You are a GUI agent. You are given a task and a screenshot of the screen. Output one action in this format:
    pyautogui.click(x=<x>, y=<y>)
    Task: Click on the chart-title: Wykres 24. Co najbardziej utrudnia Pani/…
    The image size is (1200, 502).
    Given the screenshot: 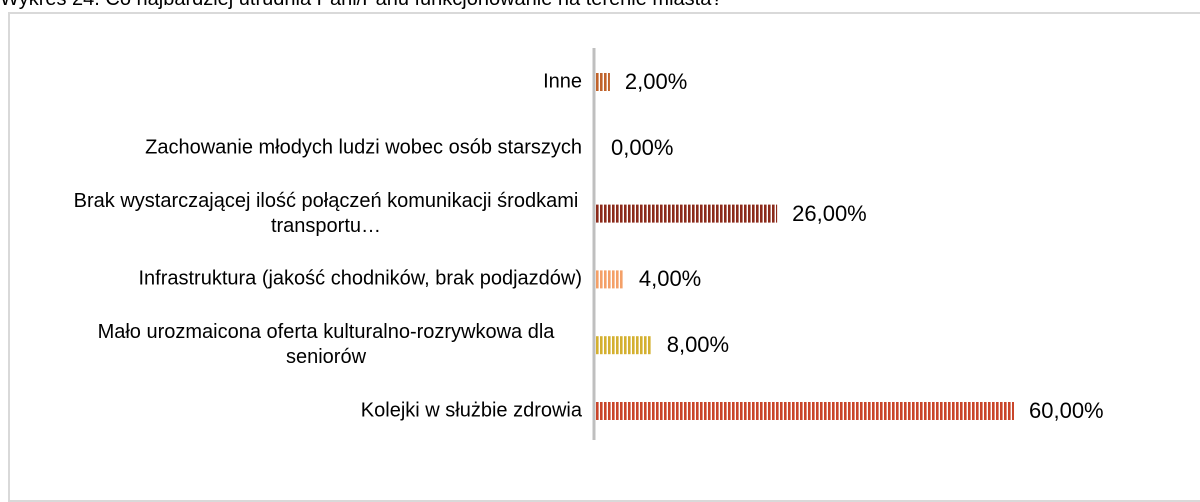 What is the action you would take?
    pyautogui.click(x=361, y=5)
    